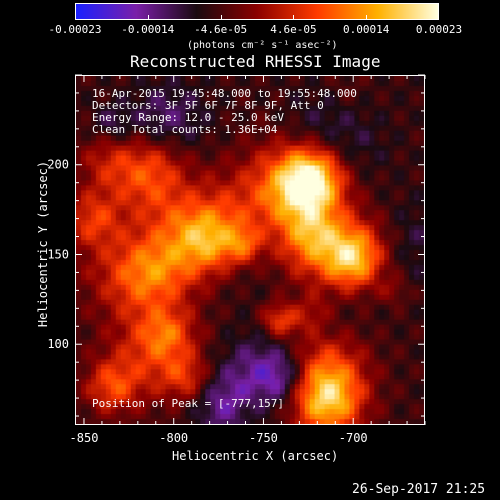 Image resolution: width=500 pixels, height=500 pixels. What do you see at coordinates (255, 456) in the screenshot?
I see `x-axis-label: Heliocentric X (arcsec)` at bounding box center [255, 456].